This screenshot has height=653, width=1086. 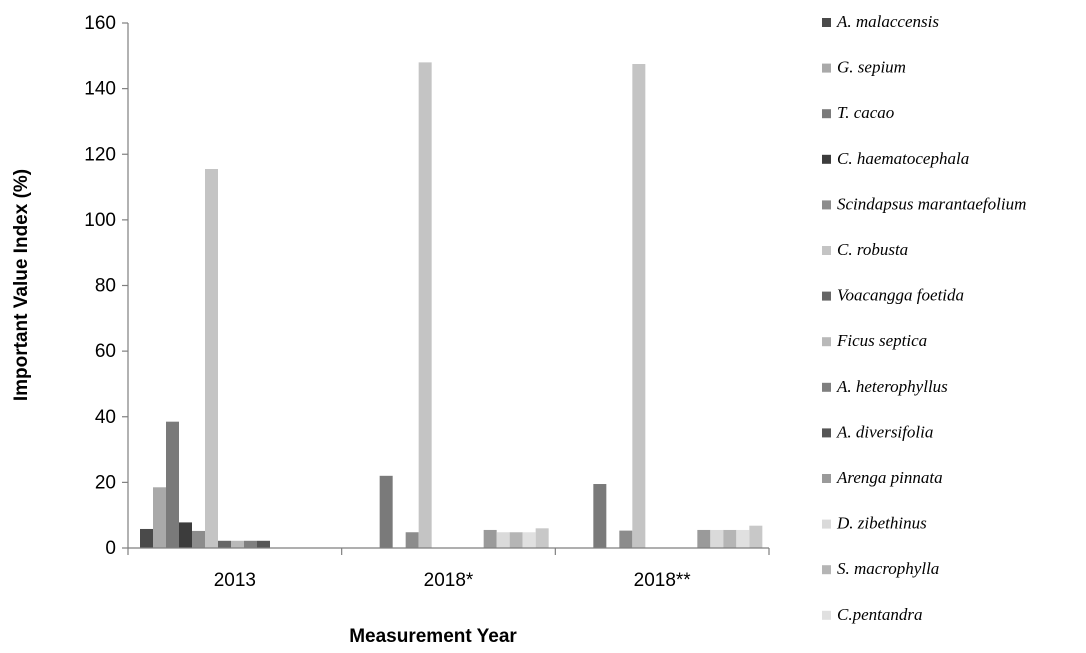 What do you see at coordinates (872, 249) in the screenshot?
I see `legend-label: C. robusta` at bounding box center [872, 249].